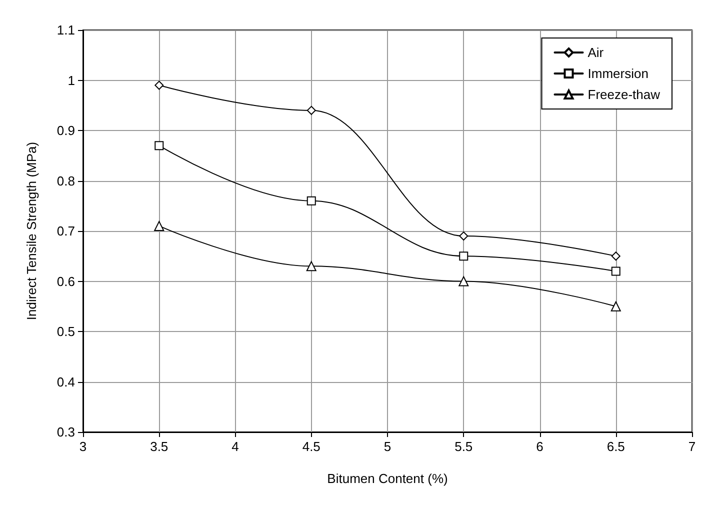  What do you see at coordinates (31, 231) in the screenshot?
I see `y-axis-title: Indirect Tensile Strength (MPa)` at bounding box center [31, 231].